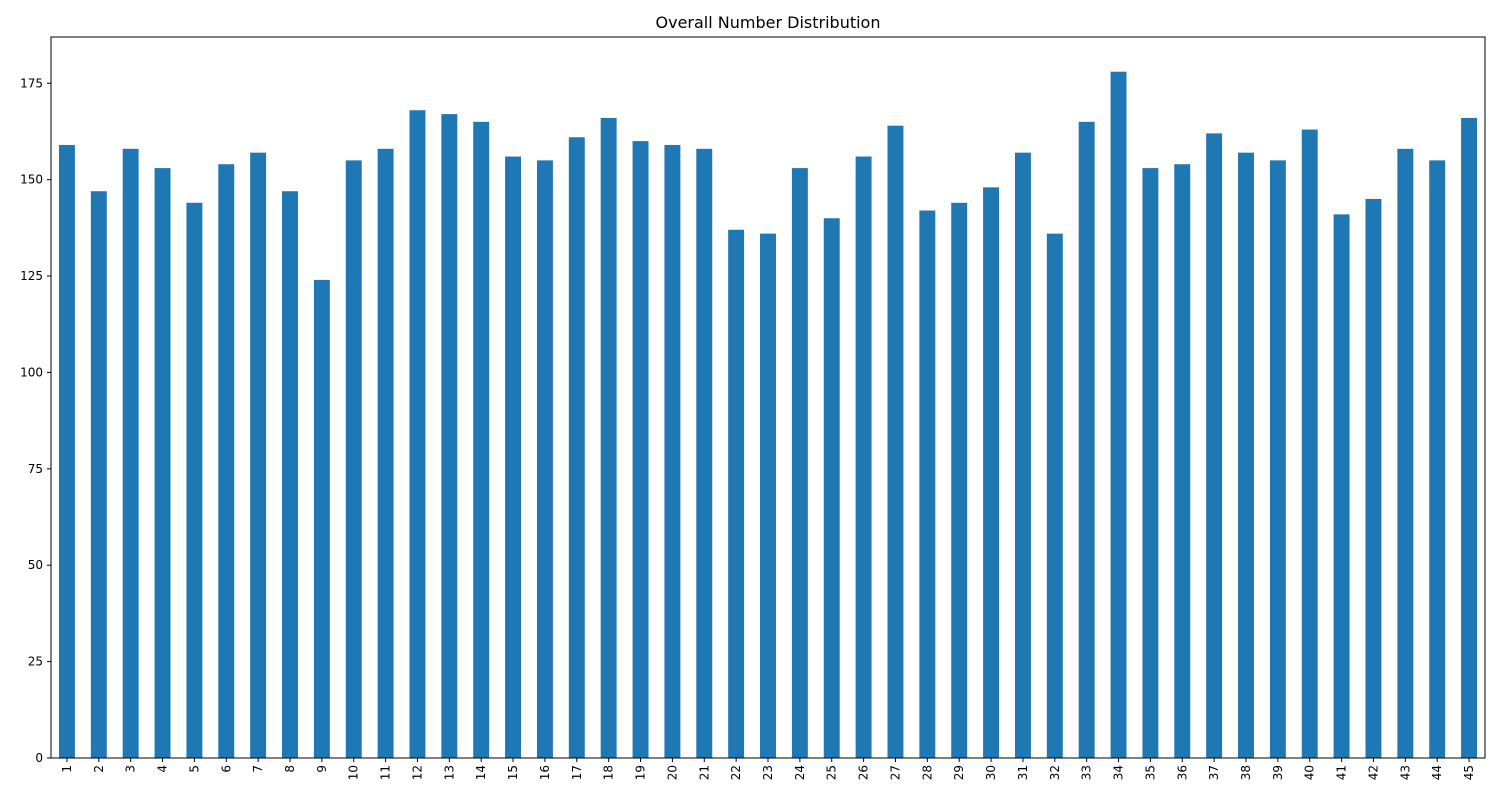  Describe the element at coordinates (226, 769) in the screenshot. I see `x-tick-label: 6` at that location.